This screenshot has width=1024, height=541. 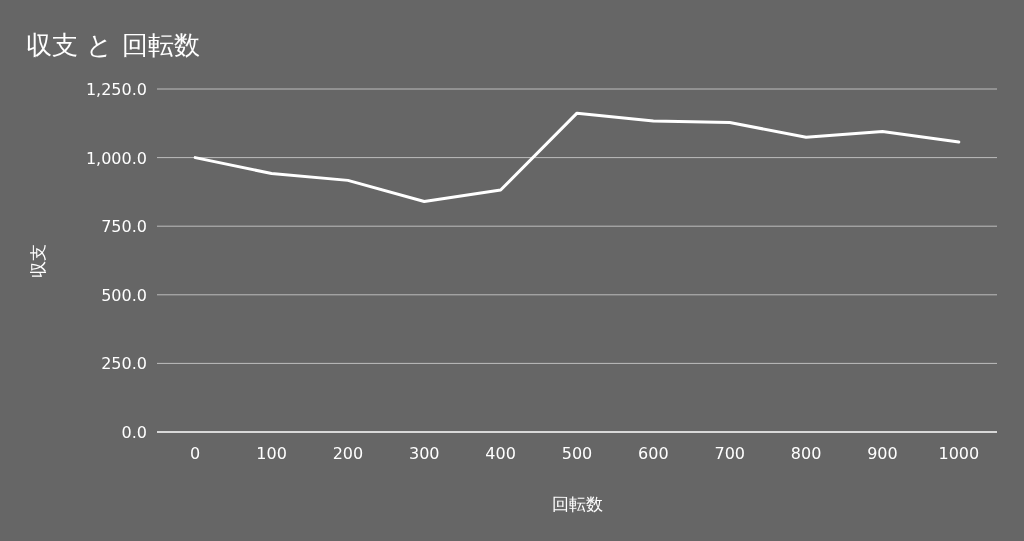 I want to click on y-tick-label: 750.0, so click(x=124, y=227).